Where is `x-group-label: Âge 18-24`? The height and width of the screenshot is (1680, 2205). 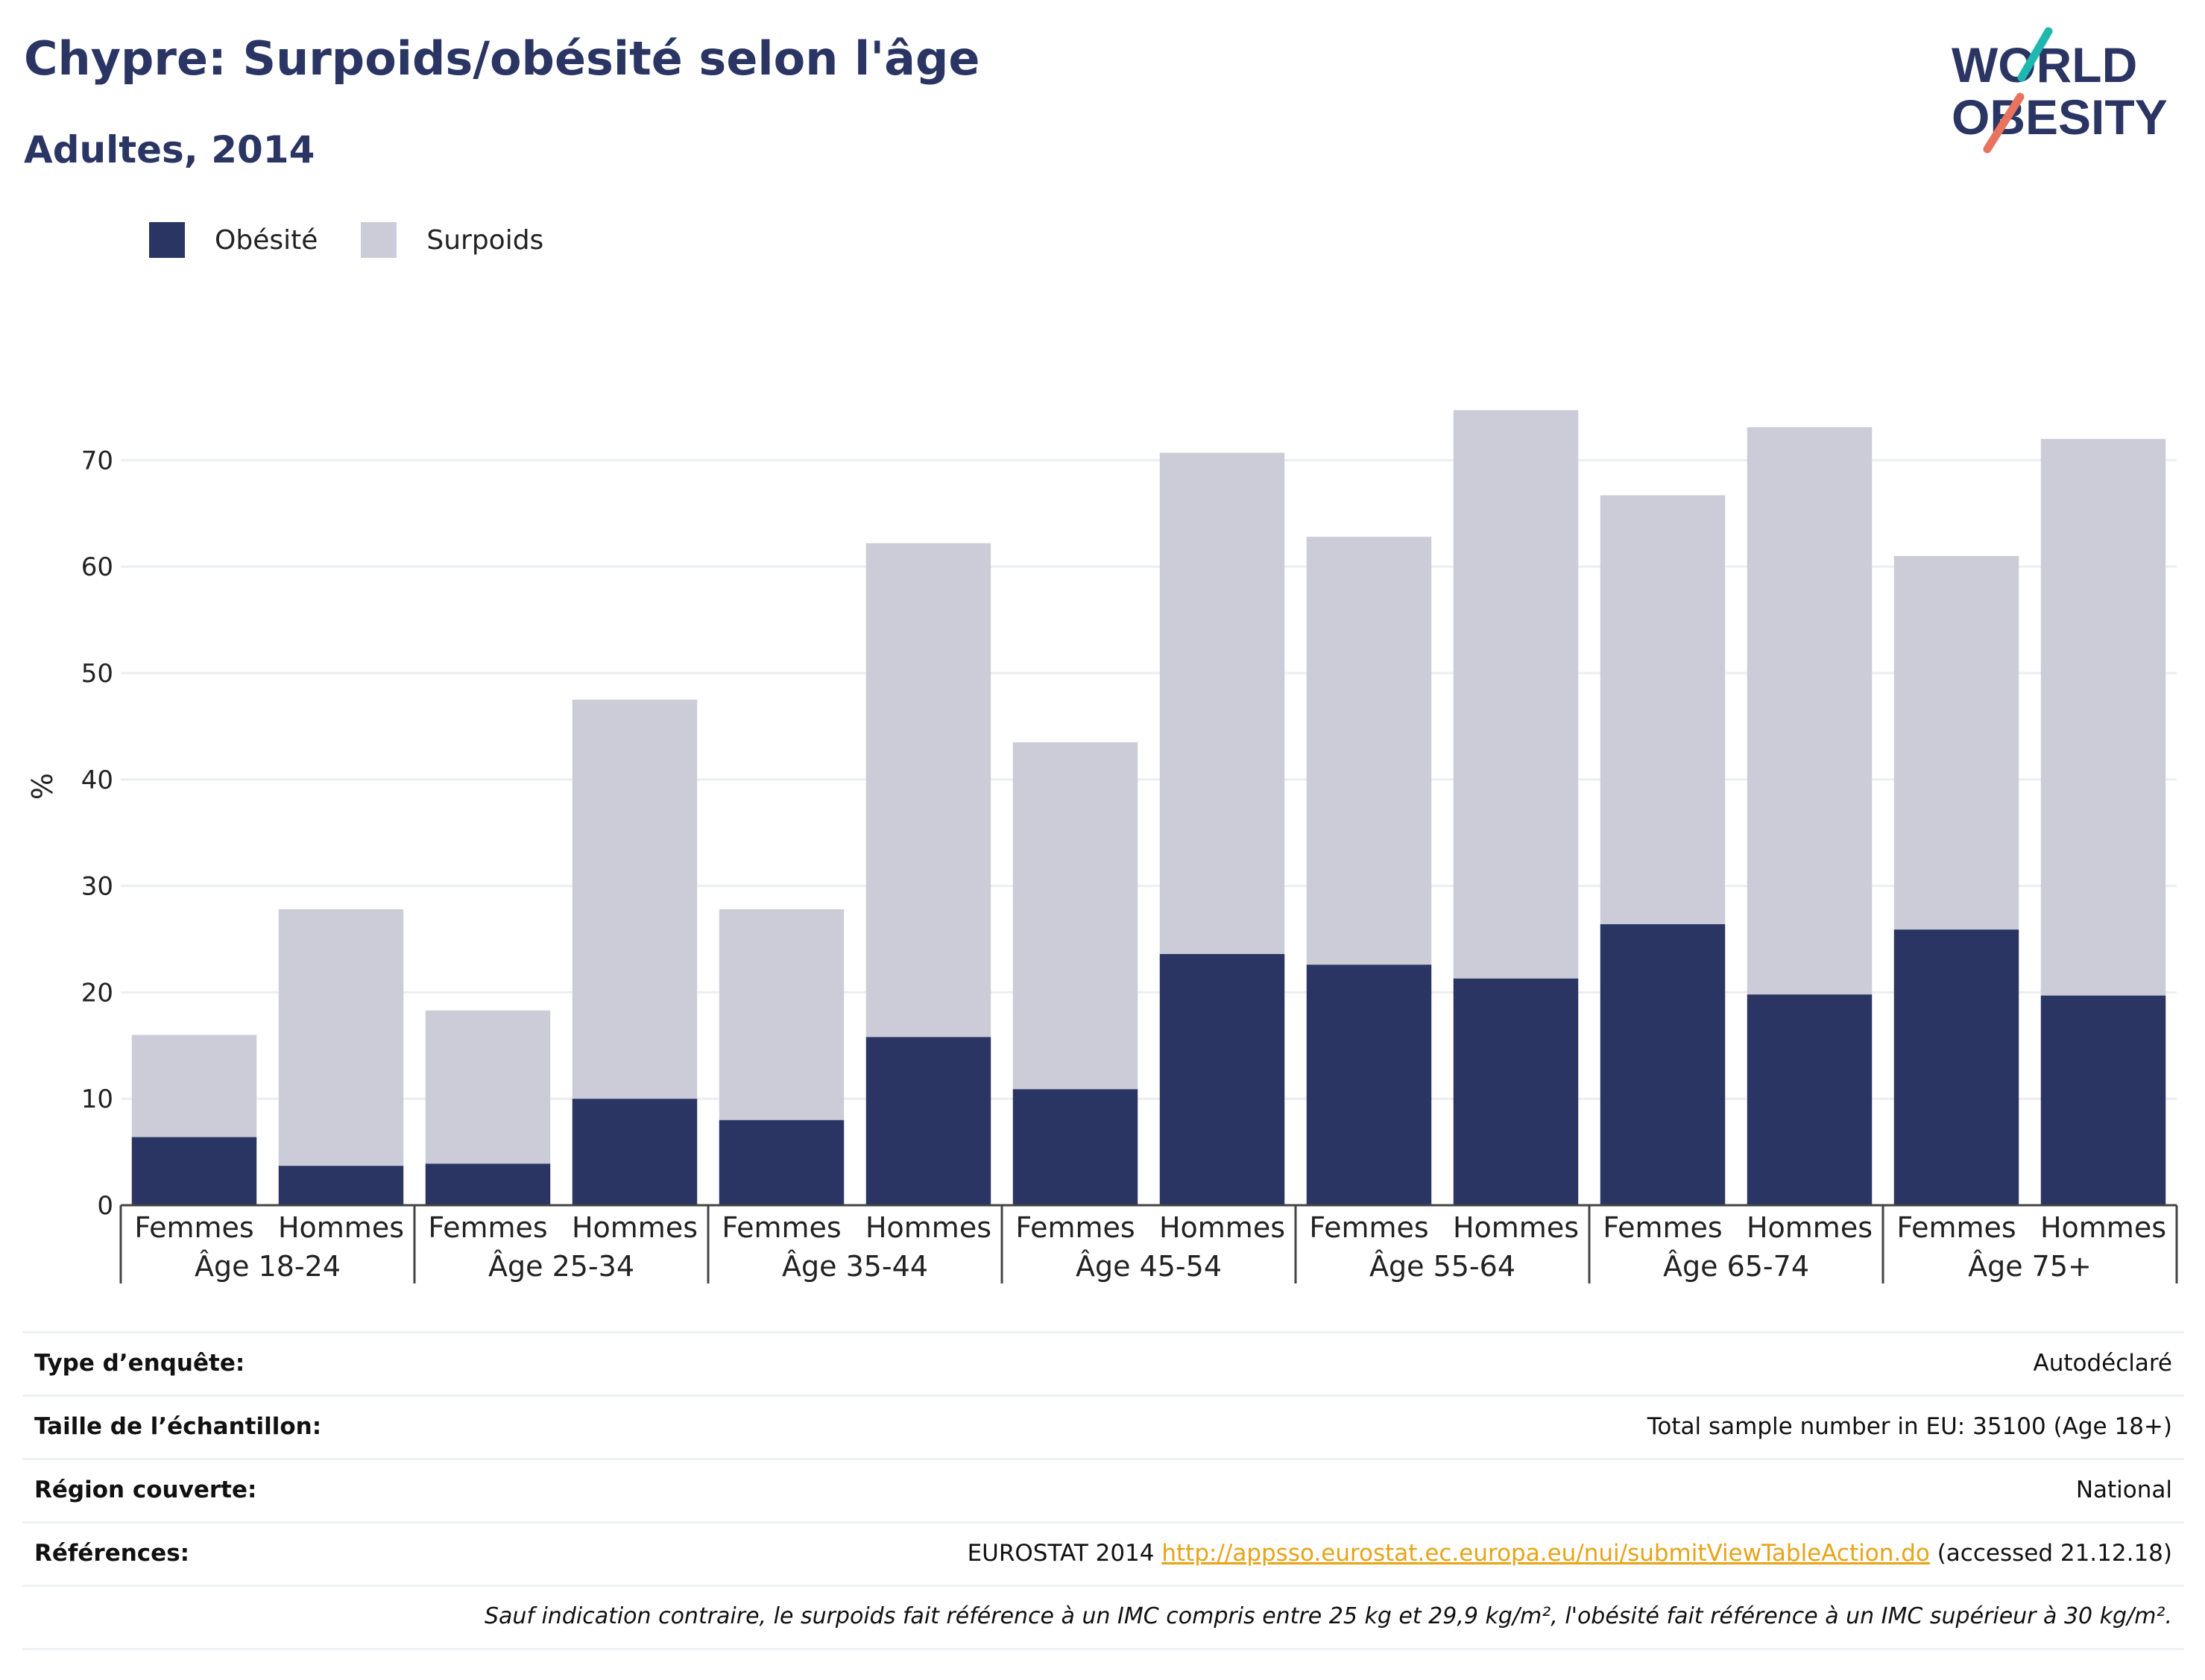 x-group-label: Âge 18-24 is located at coordinates (268, 1266).